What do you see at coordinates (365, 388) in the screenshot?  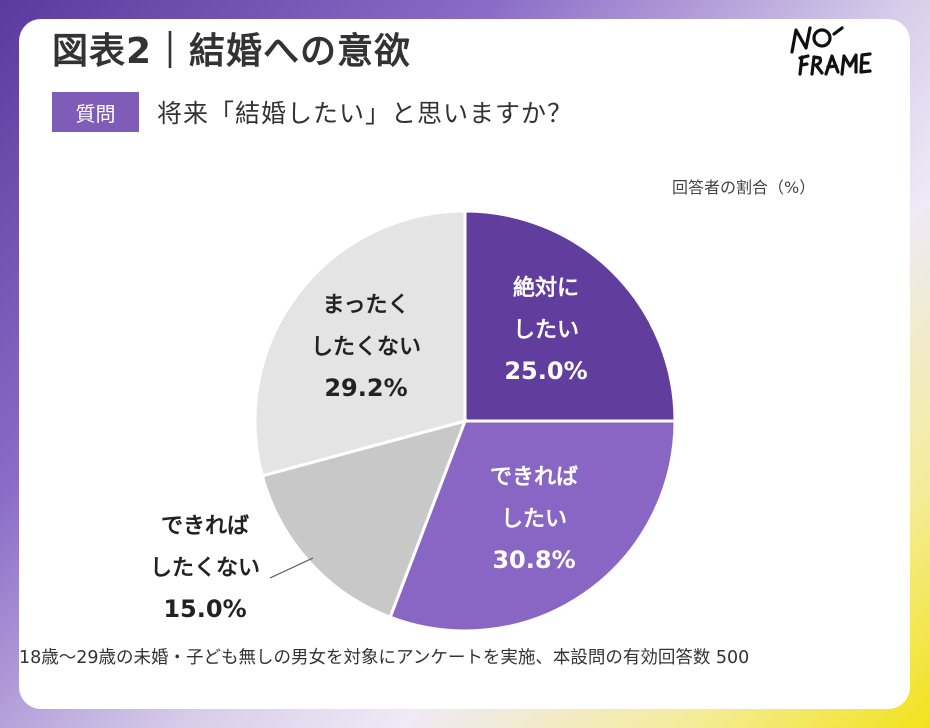 I see `slice-value-label-4: 29.2%` at bounding box center [365, 388].